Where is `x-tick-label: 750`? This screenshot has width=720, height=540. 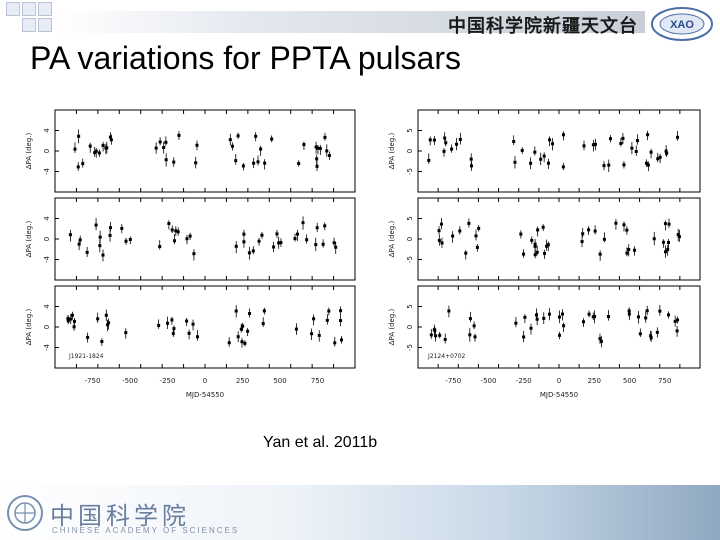
x-tick-label: 750 is located at coordinates (317, 381).